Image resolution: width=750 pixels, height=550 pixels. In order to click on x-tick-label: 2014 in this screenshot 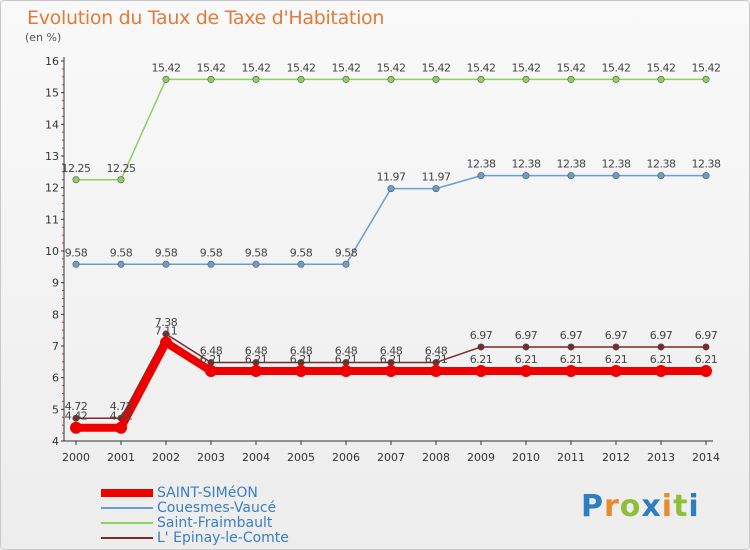, I will do `click(706, 457)`.